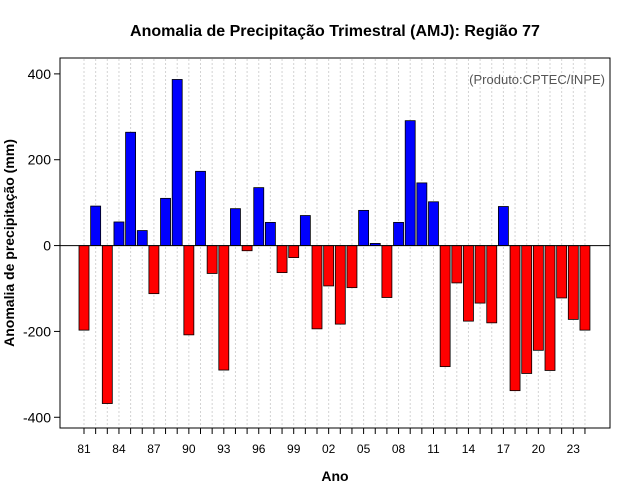 The image size is (640, 500). I want to click on bar-2010, so click(422, 214).